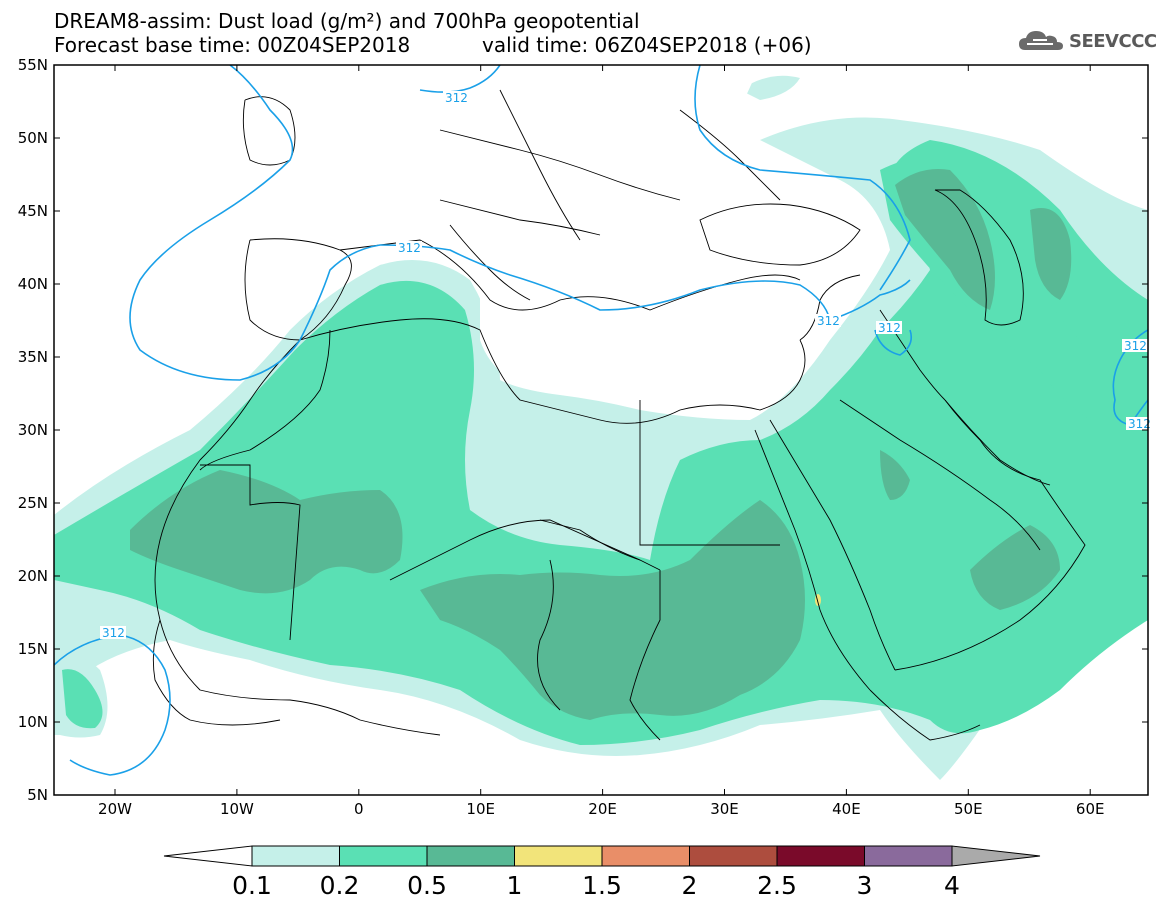 Image resolution: width=1165 pixels, height=907 pixels. Describe the element at coordinates (952, 885) in the screenshot. I see `colorbar-label: 4` at that location.